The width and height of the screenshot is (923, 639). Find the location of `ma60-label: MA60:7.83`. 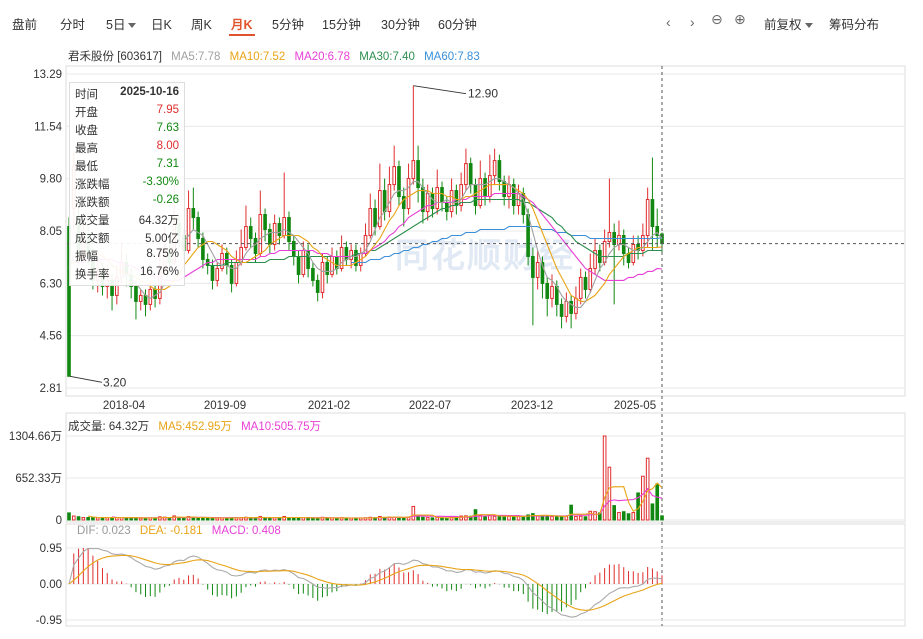

ma60-label: MA60:7.83 is located at coordinates (452, 57).